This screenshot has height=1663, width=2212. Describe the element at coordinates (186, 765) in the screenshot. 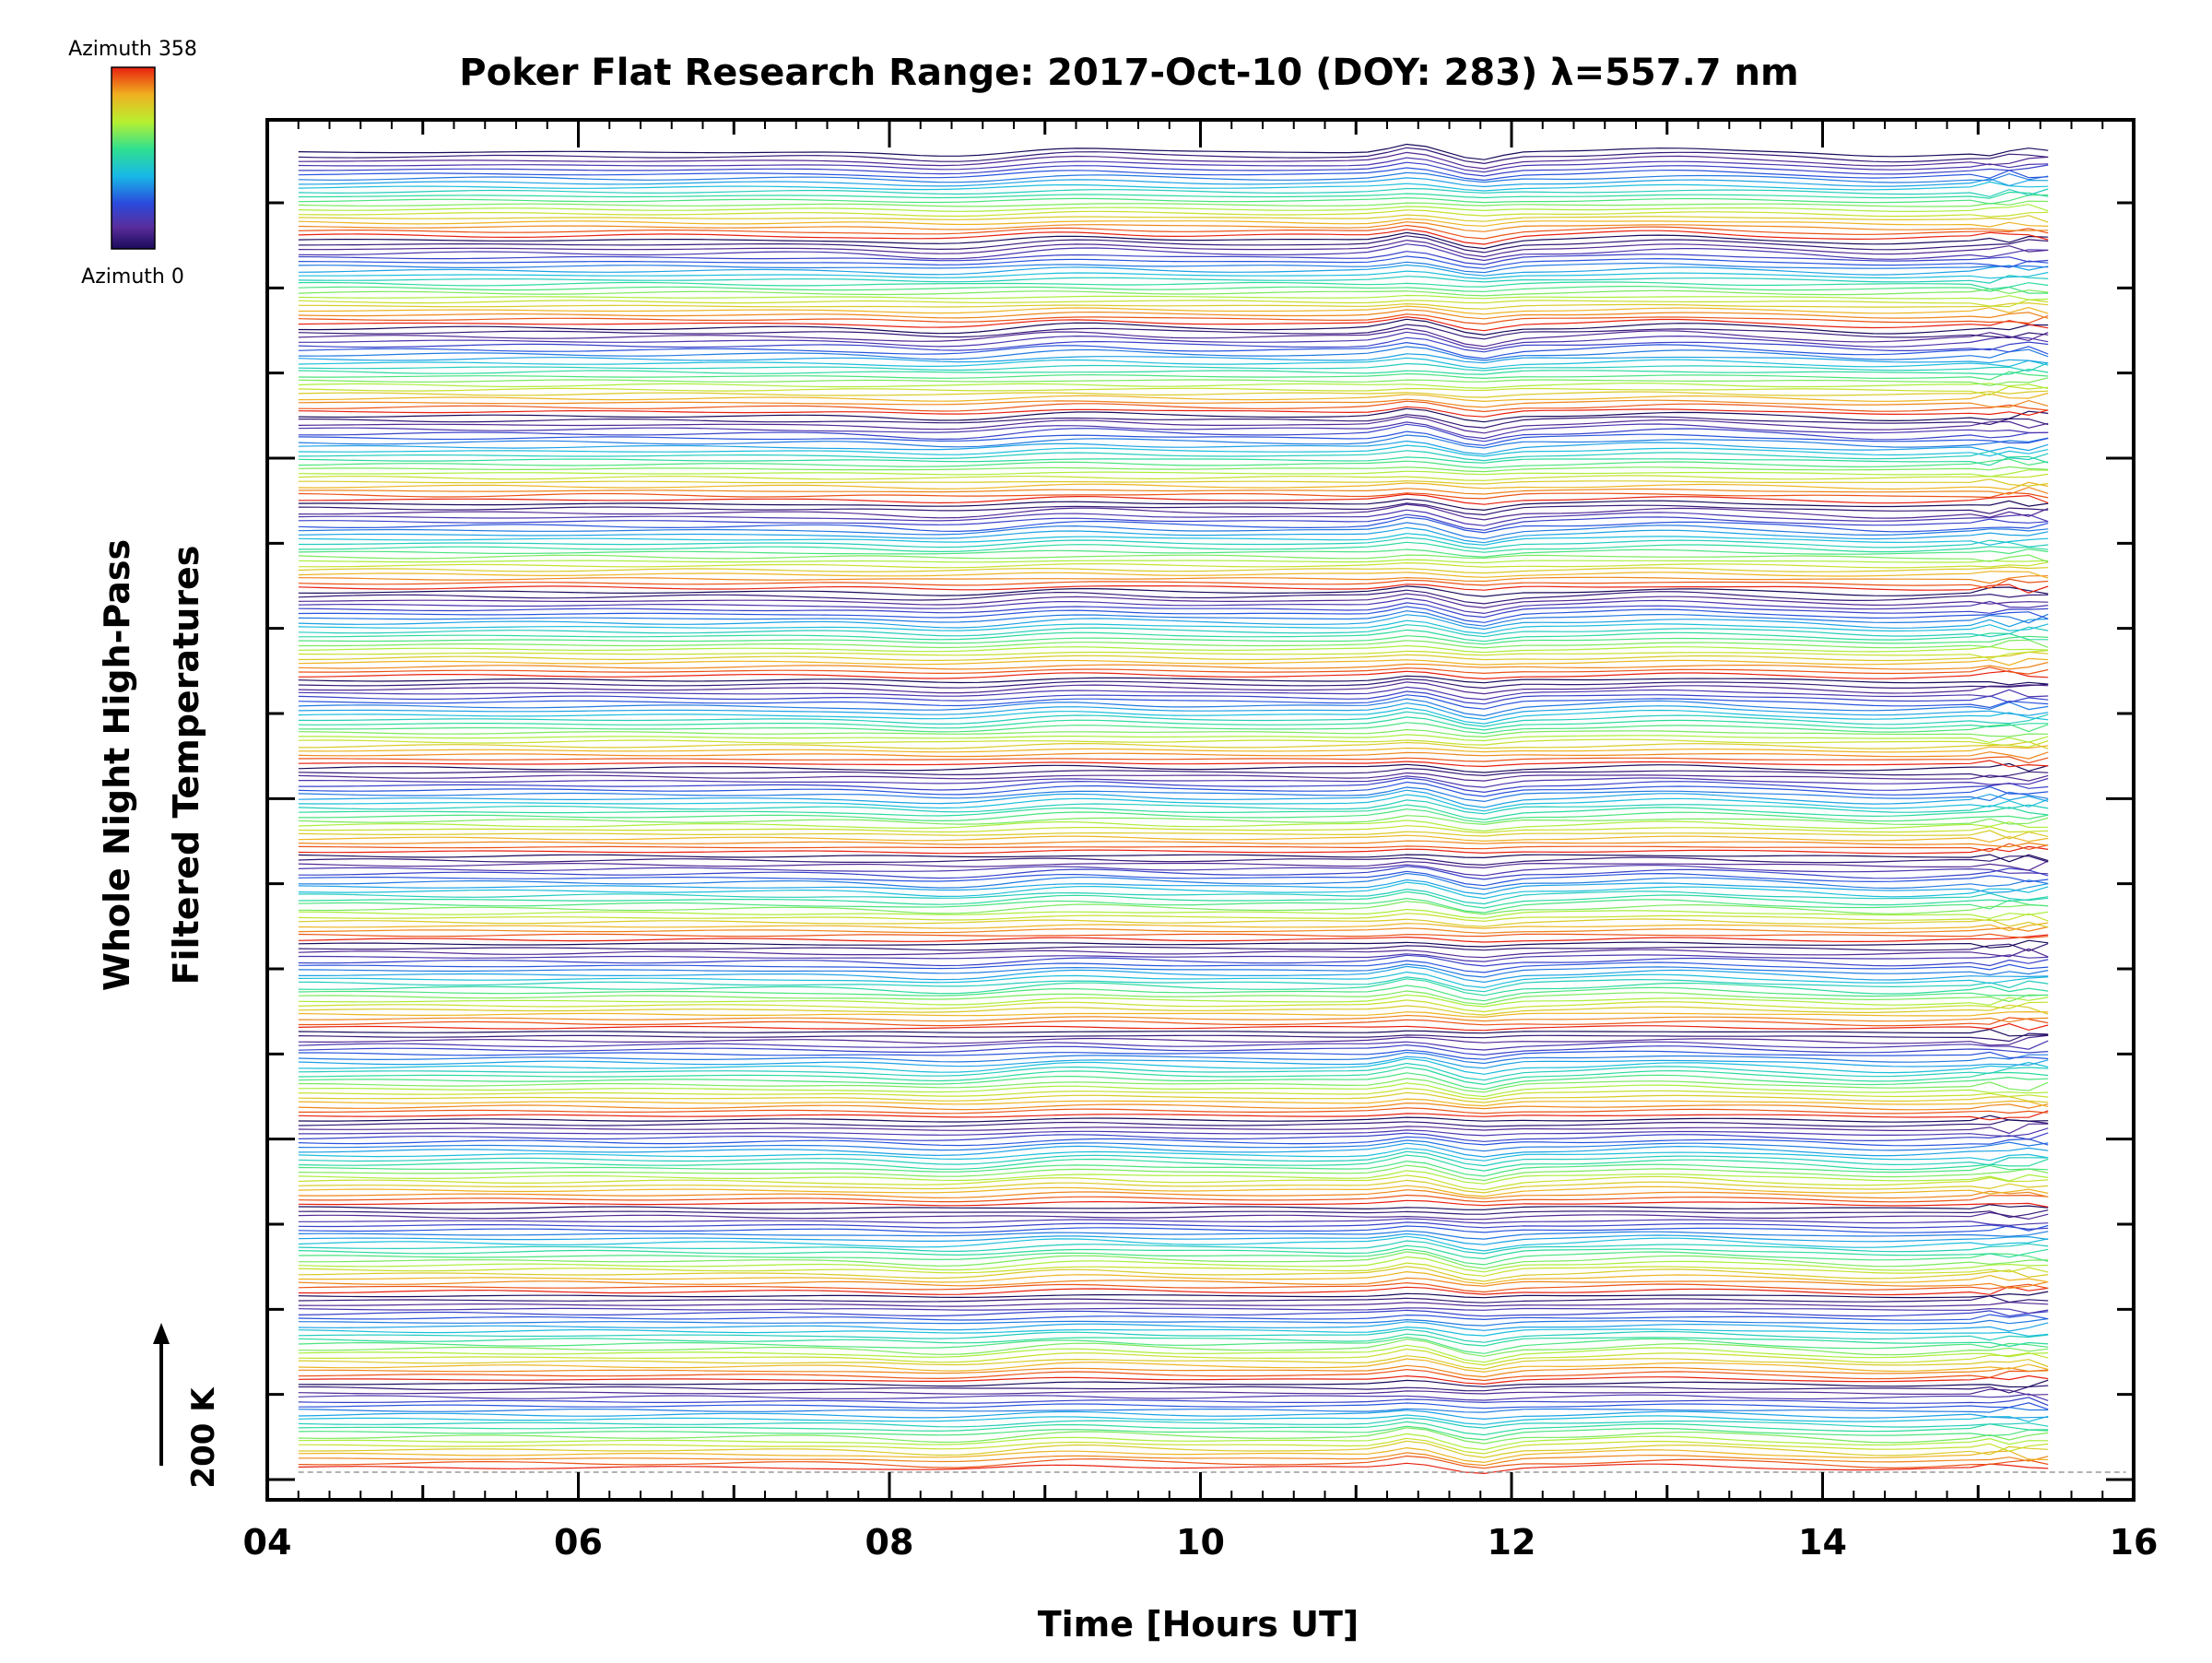

I see `y-axis-label-line2: Filtered Temperatures` at that location.